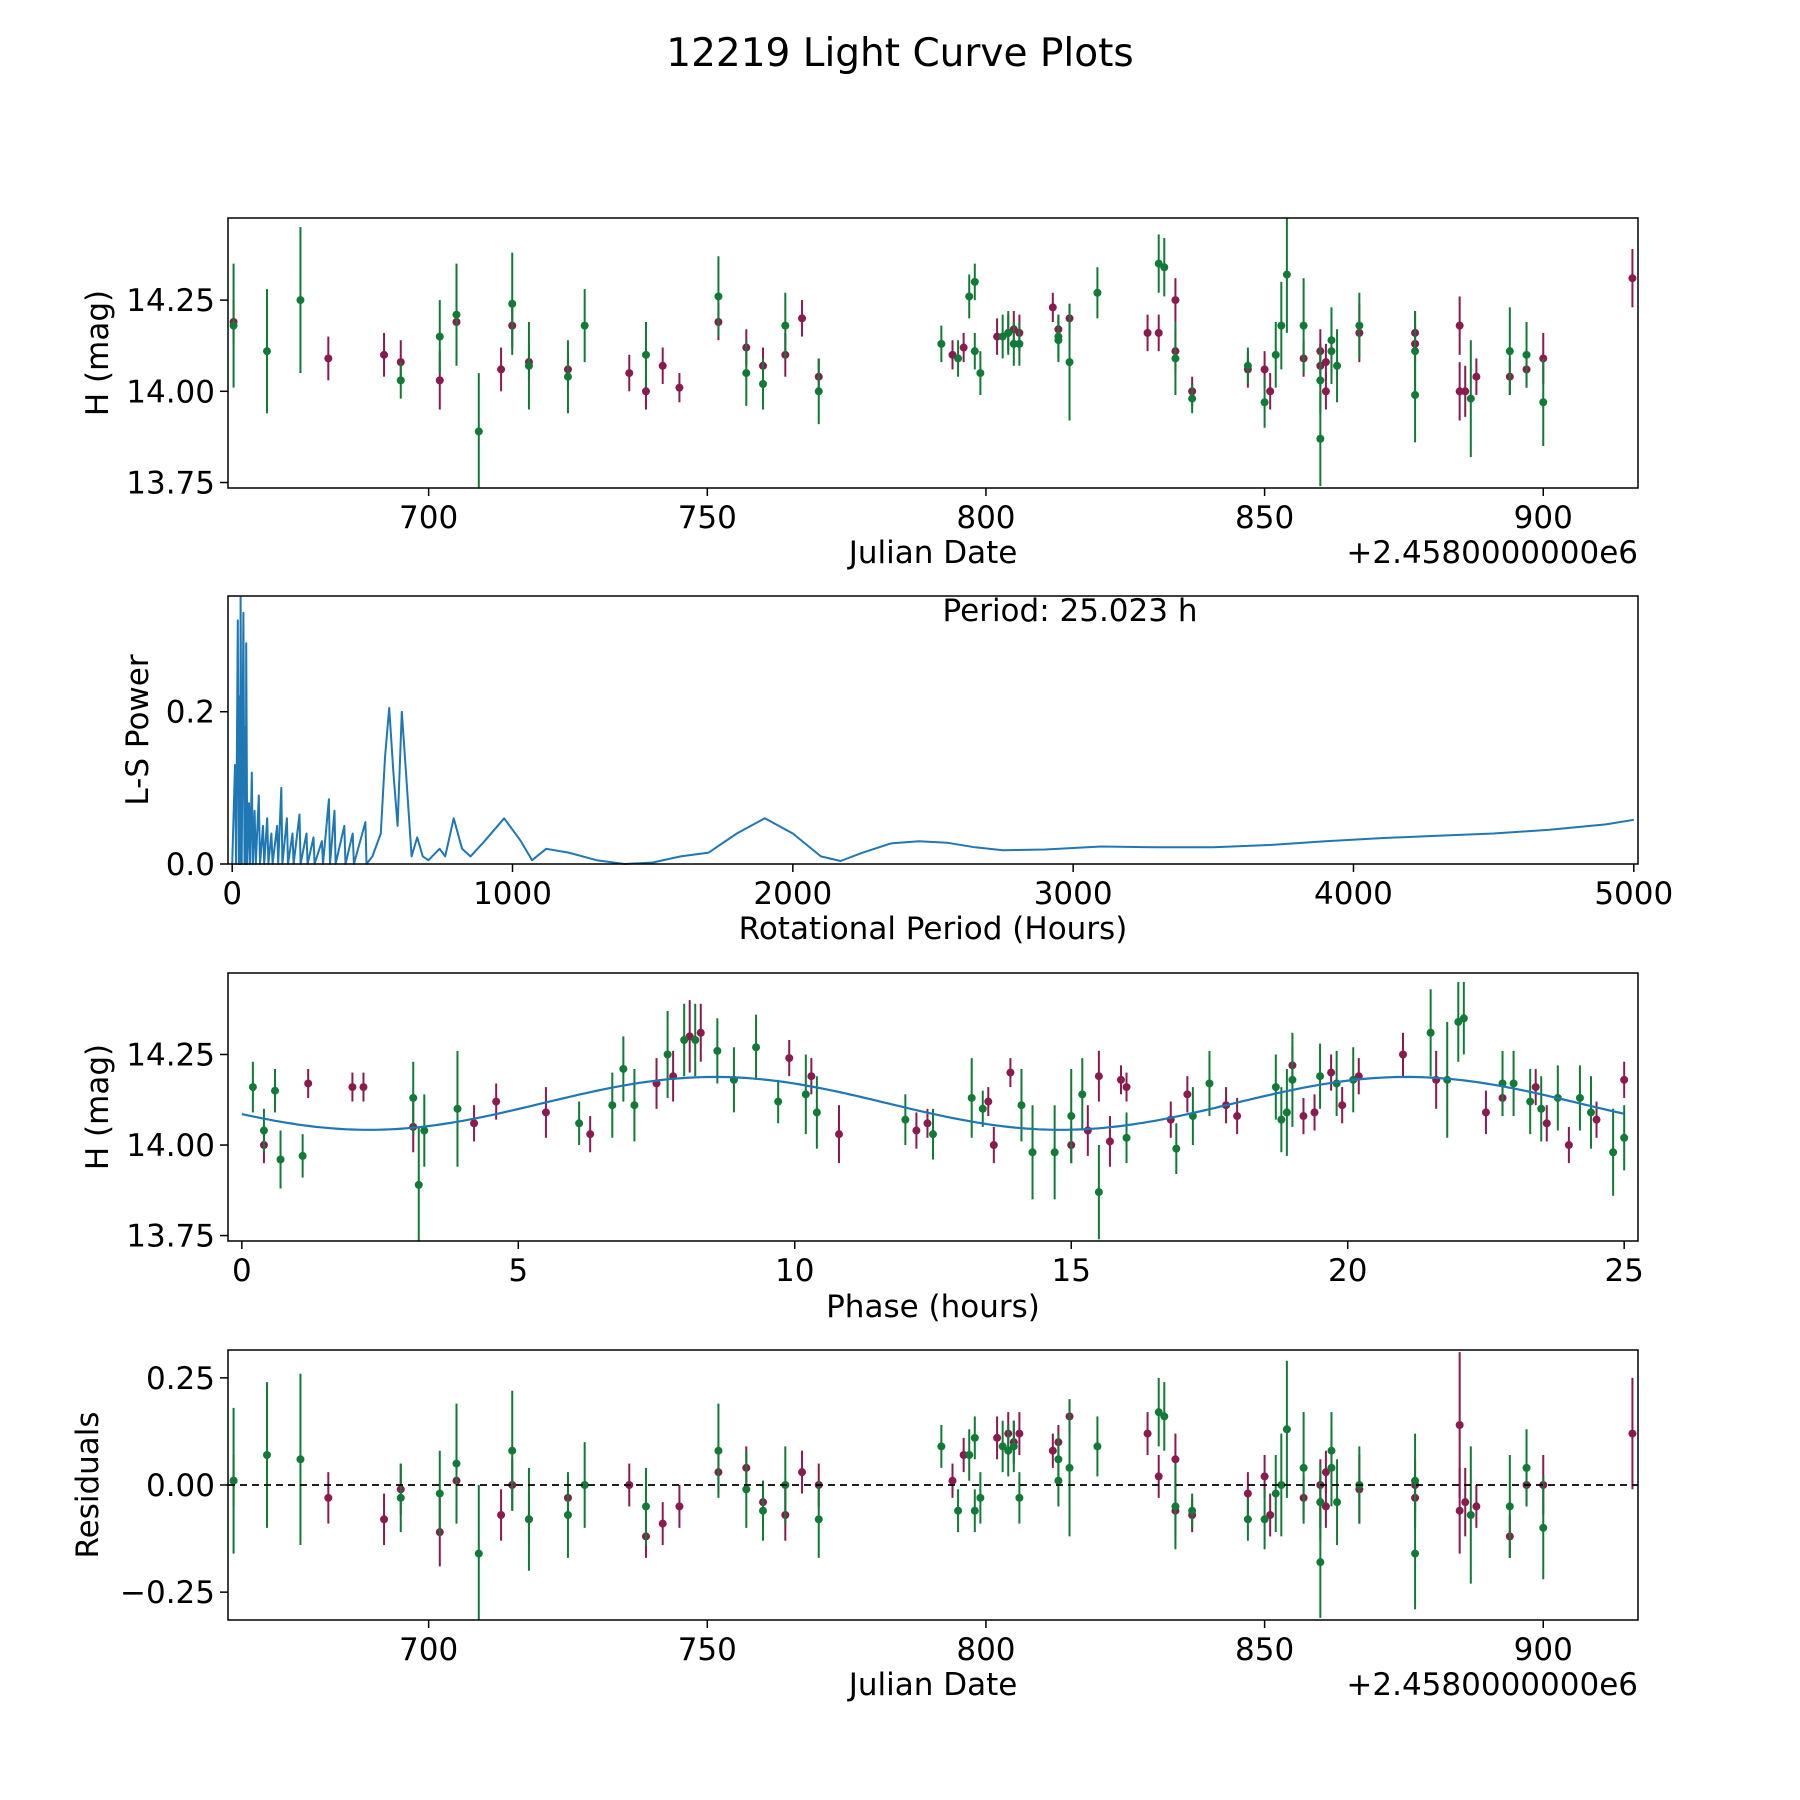 The height and width of the screenshot is (1800, 1800). What do you see at coordinates (1353, 894) in the screenshot?
I see `x-tick-label: 4000` at bounding box center [1353, 894].